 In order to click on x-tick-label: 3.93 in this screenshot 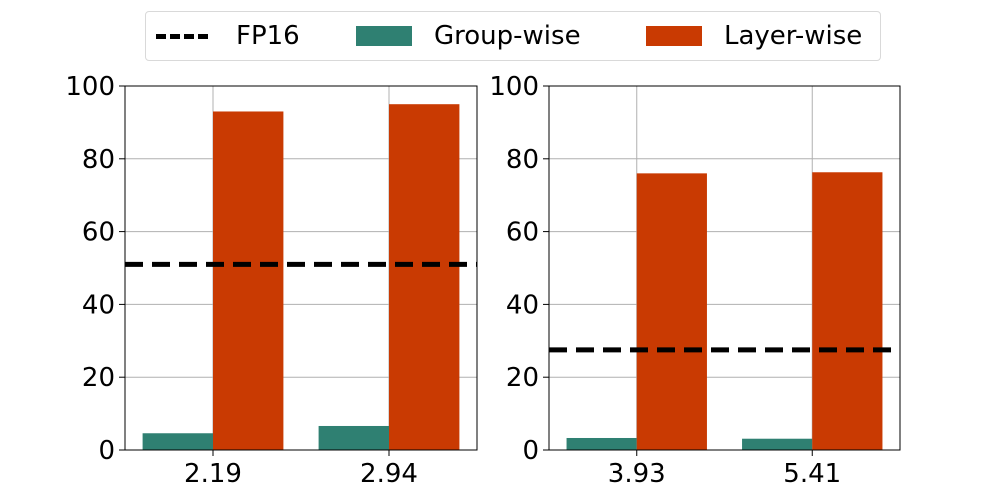, I will do `click(637, 474)`.